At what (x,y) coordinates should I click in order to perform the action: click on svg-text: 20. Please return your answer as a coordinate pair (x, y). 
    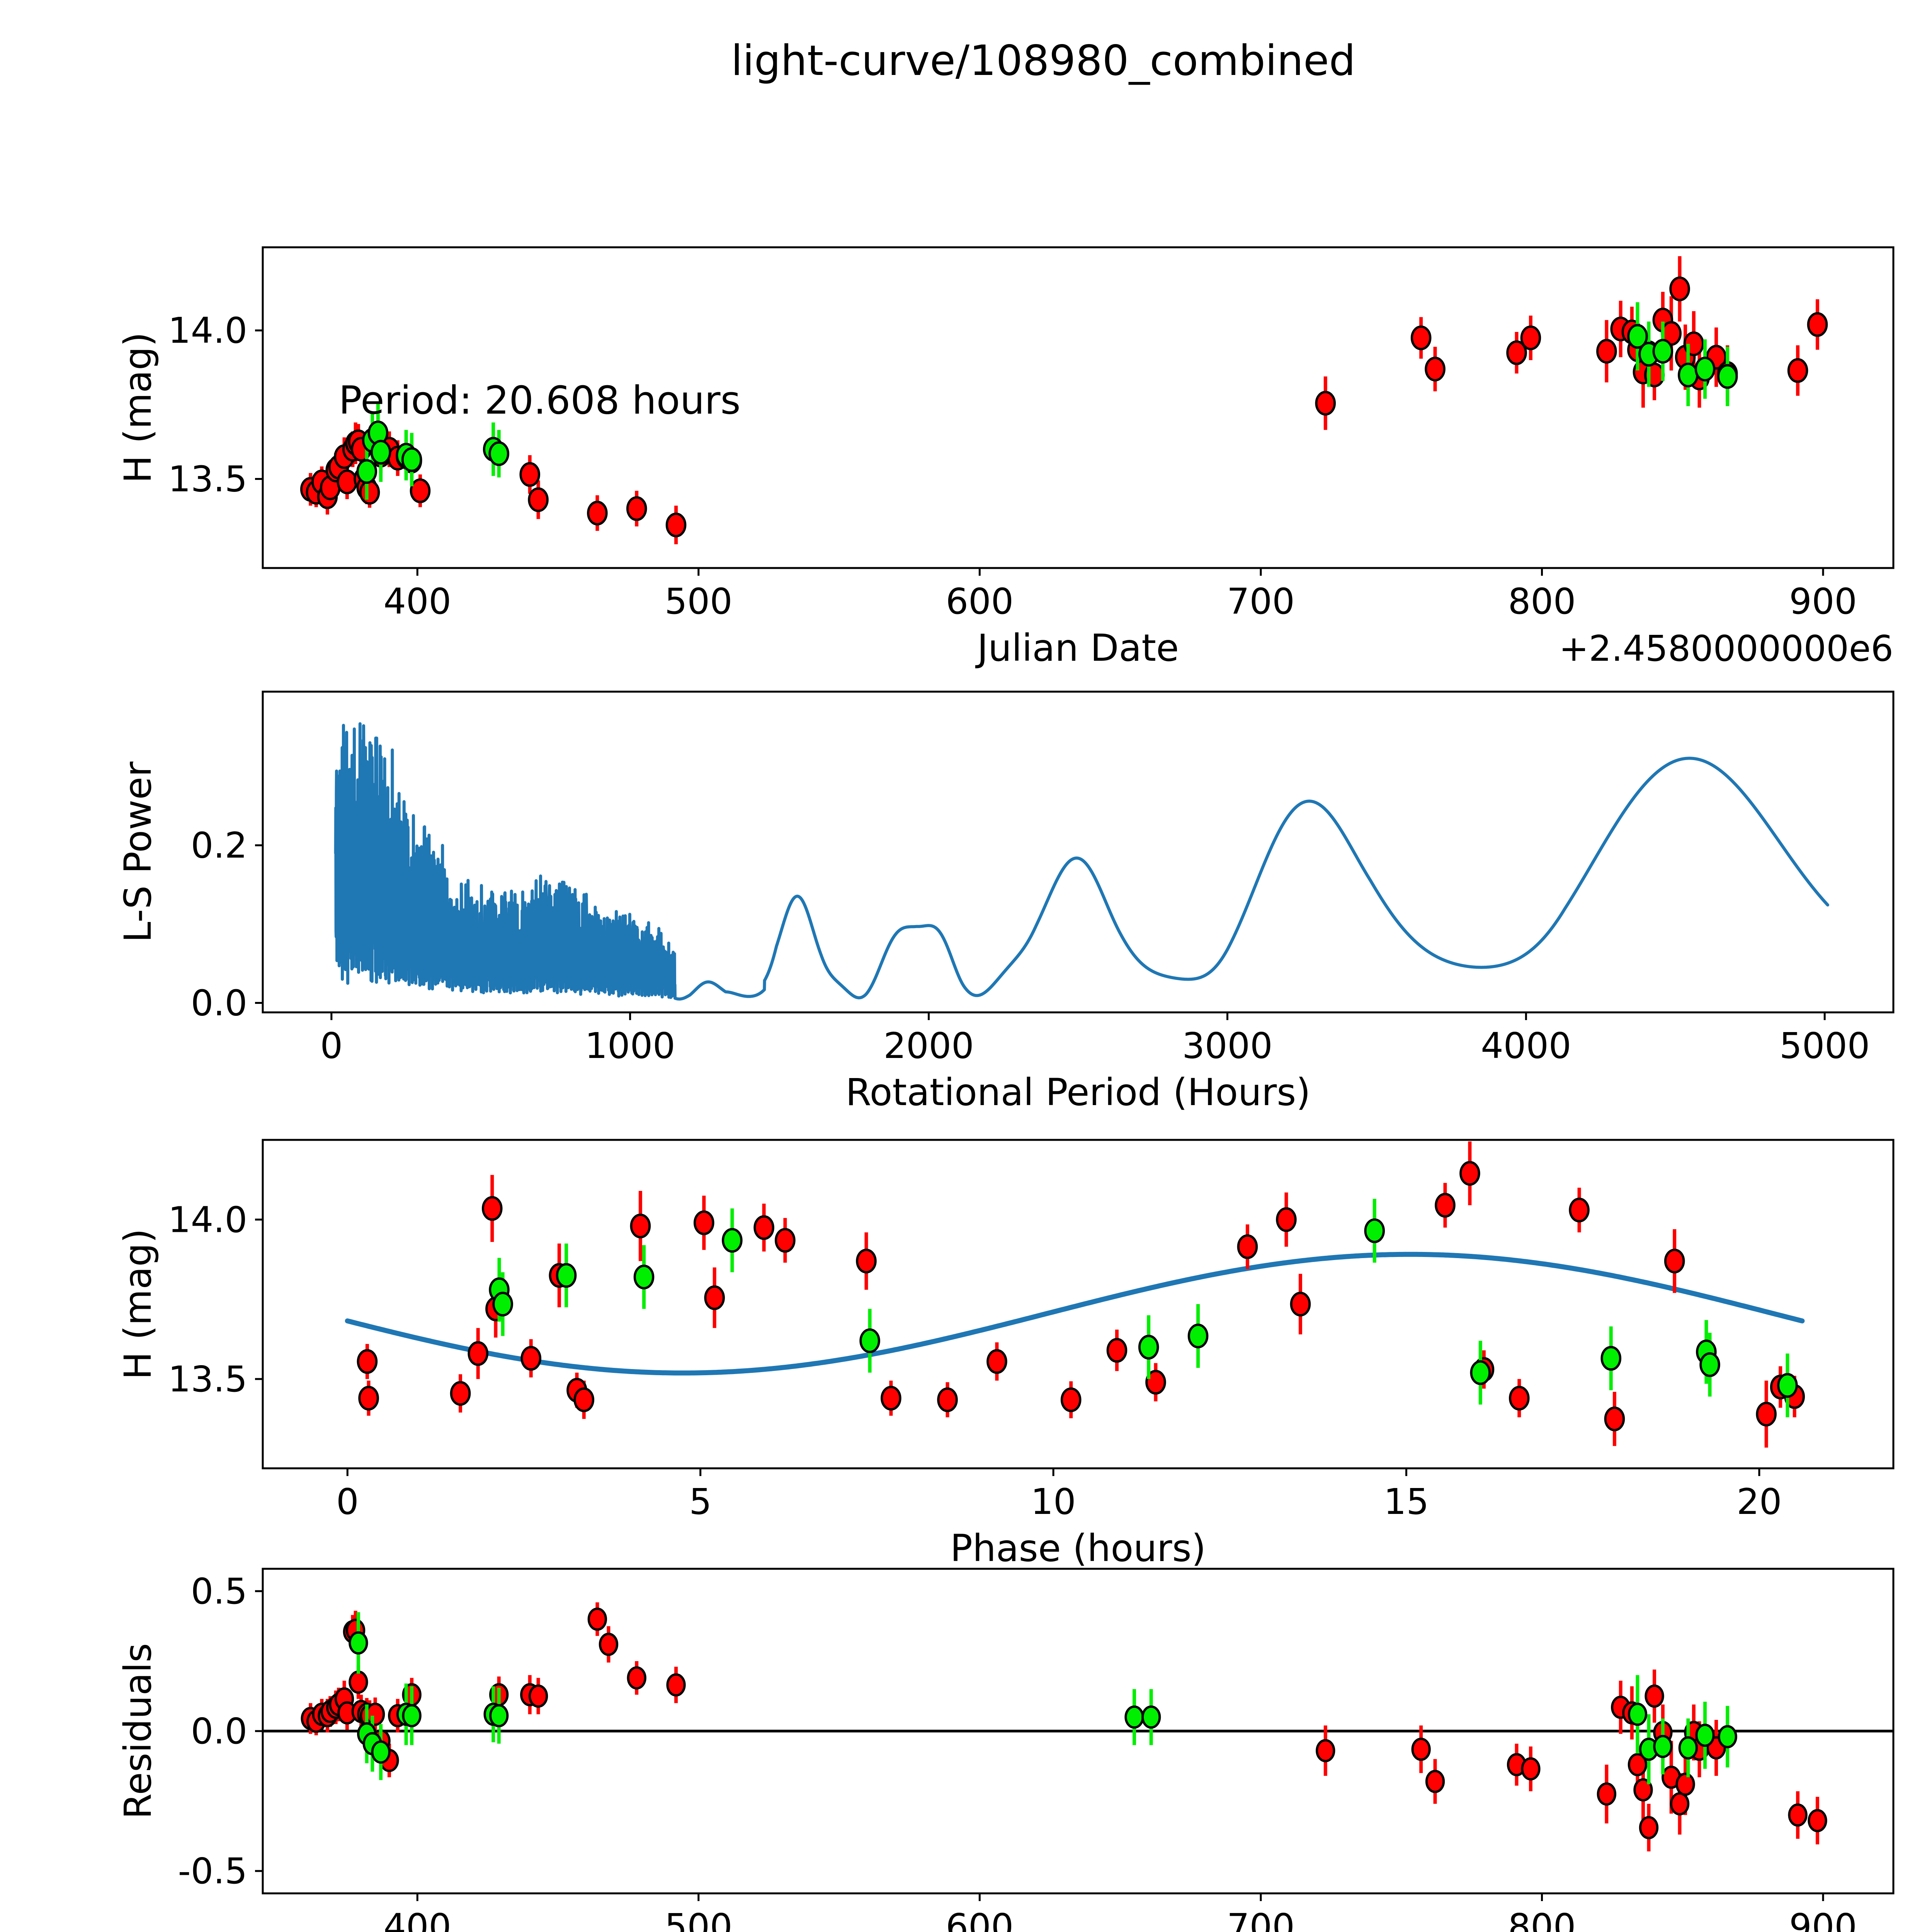
    Looking at the image, I should click on (1759, 1502).